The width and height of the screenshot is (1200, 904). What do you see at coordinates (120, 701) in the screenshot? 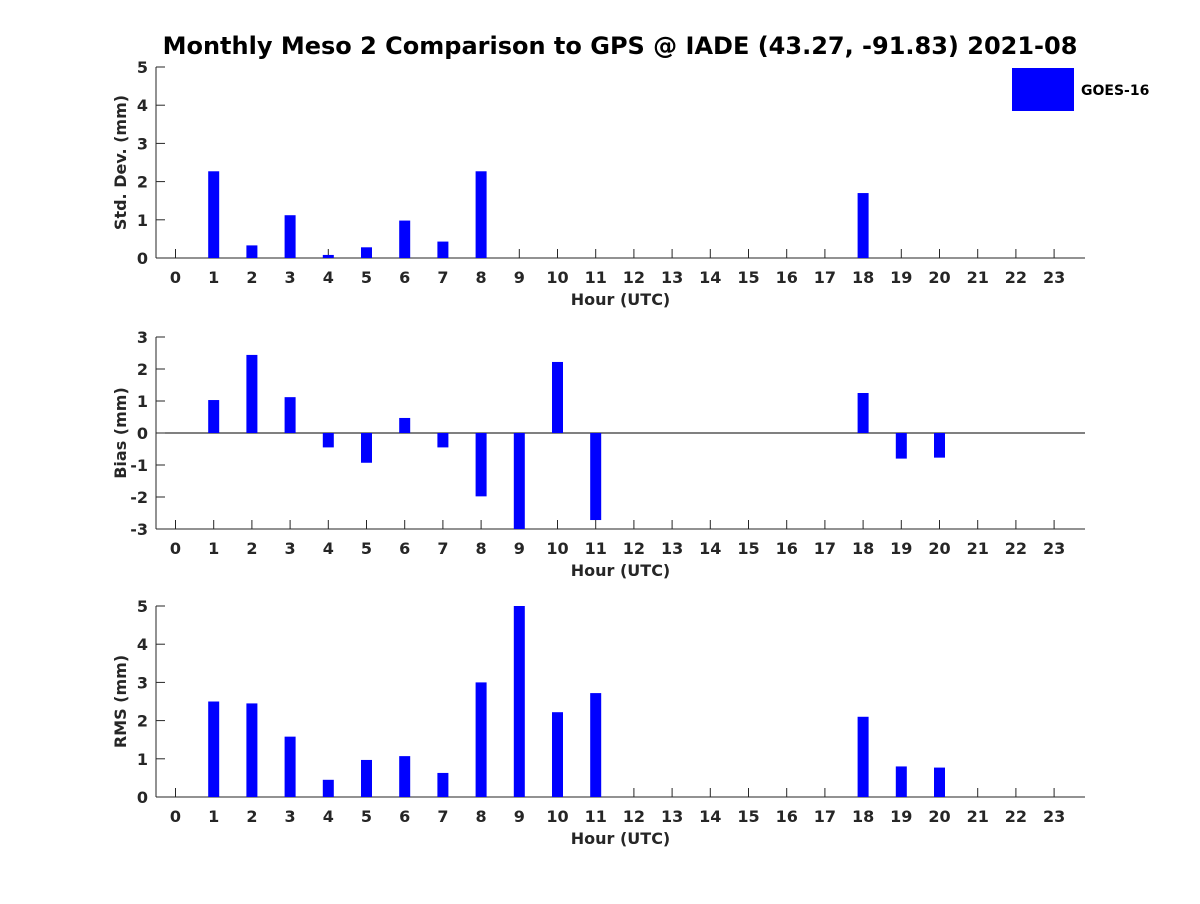
I see `y-axis-label: RMS (mm)` at bounding box center [120, 701].